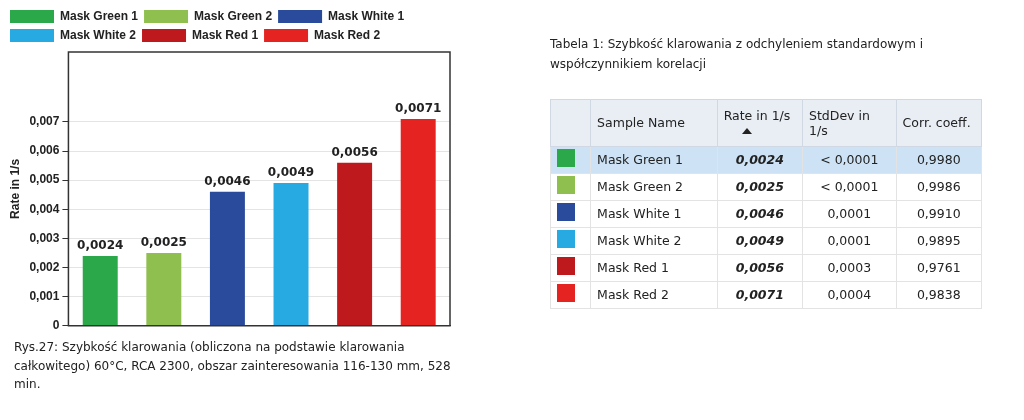  What do you see at coordinates (849, 268) in the screenshot?
I see `text: 0,0003` at bounding box center [849, 268].